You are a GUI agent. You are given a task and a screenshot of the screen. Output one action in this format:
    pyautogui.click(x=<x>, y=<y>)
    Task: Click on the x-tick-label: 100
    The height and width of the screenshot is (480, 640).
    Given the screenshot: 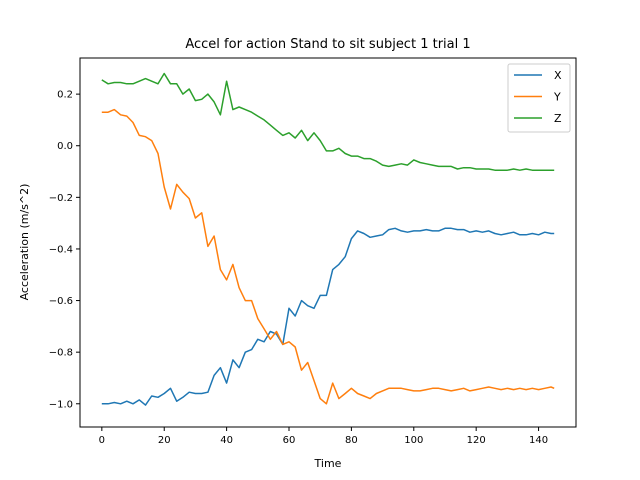 What is the action you would take?
    pyautogui.click(x=413, y=440)
    